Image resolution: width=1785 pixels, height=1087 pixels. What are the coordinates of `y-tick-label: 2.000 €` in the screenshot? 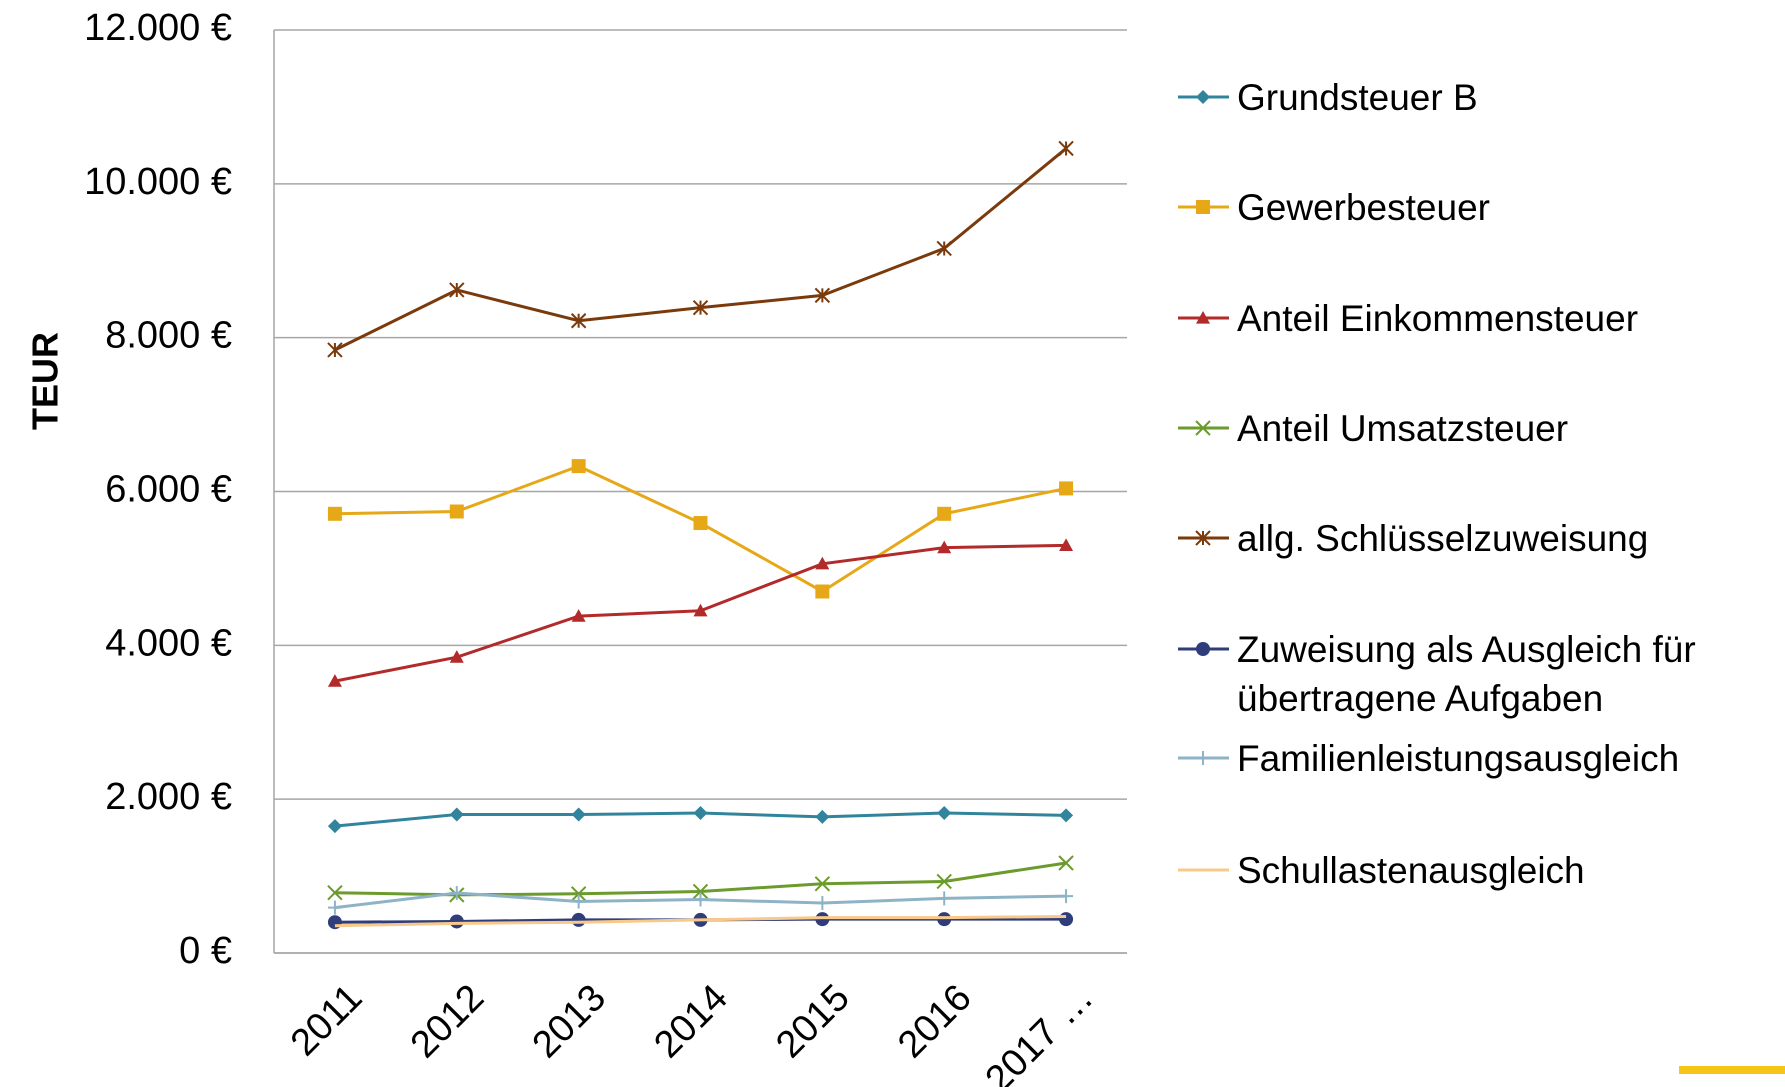 It's located at (168, 797).